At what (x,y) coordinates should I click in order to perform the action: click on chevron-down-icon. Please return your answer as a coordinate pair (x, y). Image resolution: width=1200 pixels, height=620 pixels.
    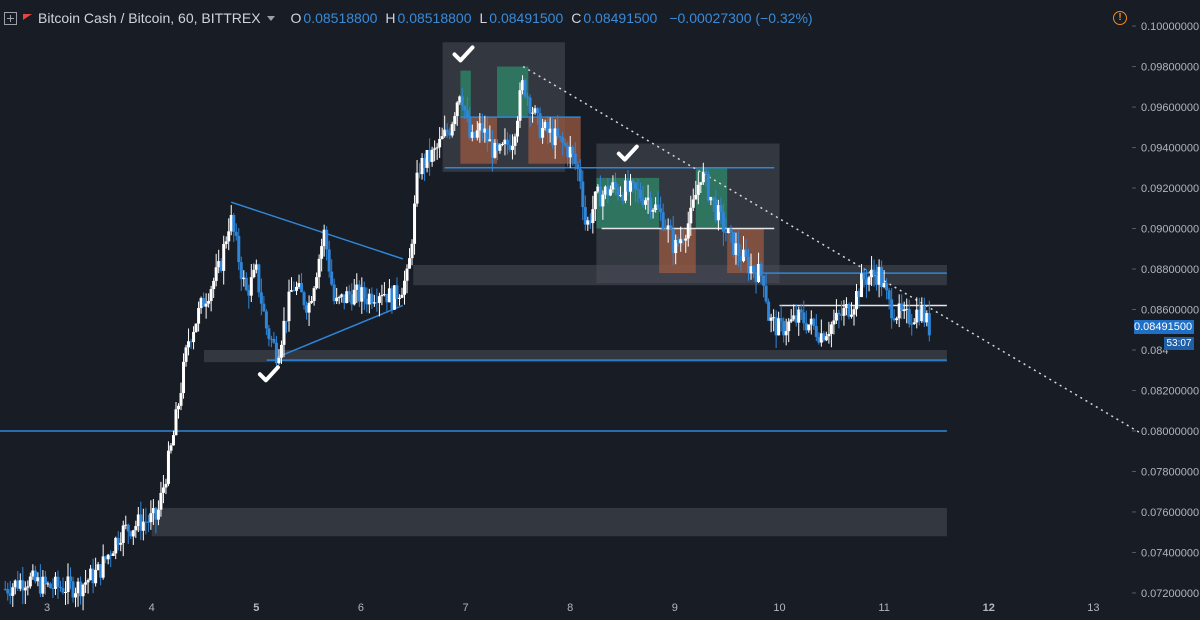
    Looking at the image, I should click on (270, 18).